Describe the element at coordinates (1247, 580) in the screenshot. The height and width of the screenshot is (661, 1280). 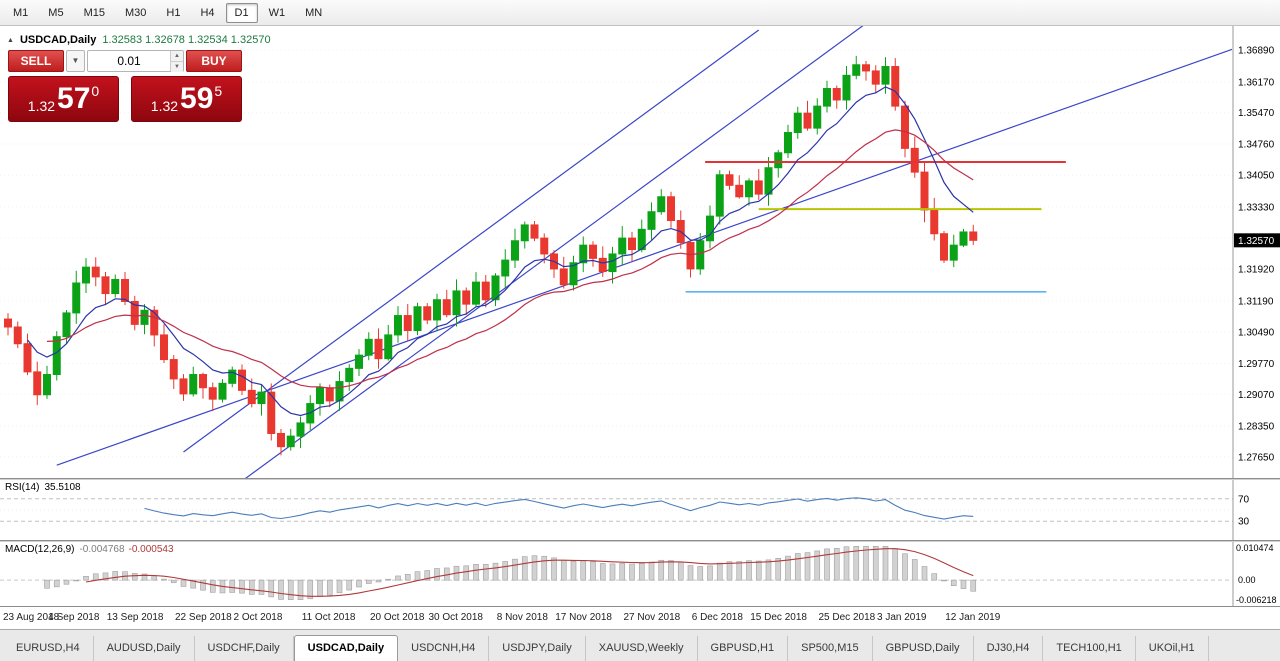
I see `macd-scale-zero: 0.00` at that location.